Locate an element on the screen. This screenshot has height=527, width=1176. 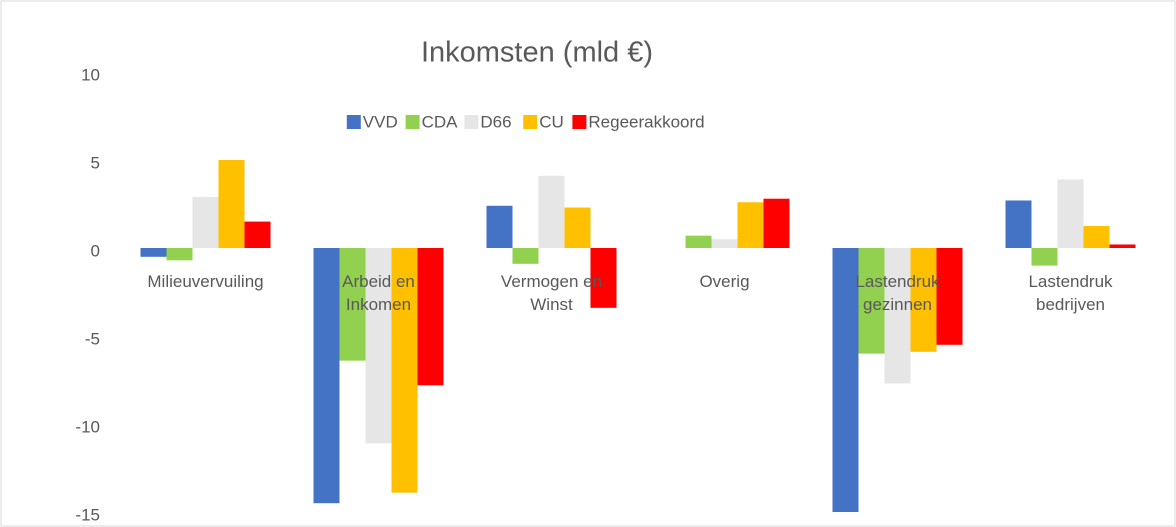
y-tick-label: -15 is located at coordinates (87, 514).